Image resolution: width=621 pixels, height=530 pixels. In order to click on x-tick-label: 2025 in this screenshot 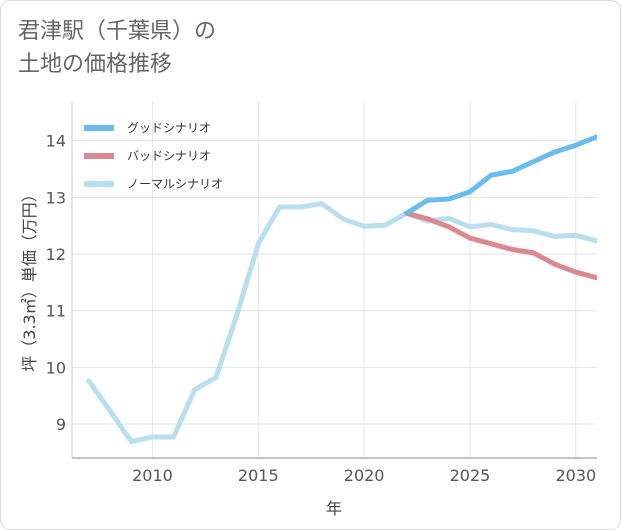, I will do `click(470, 475)`.